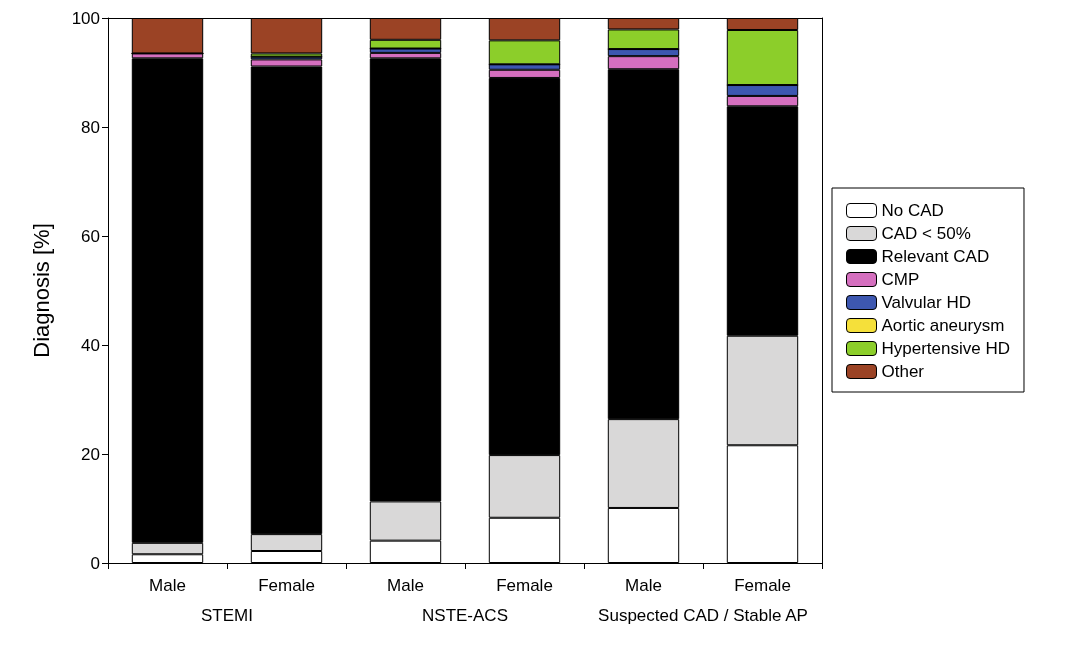 The image size is (1076, 648). I want to click on legend-label: Hypertensive HD, so click(945, 348).